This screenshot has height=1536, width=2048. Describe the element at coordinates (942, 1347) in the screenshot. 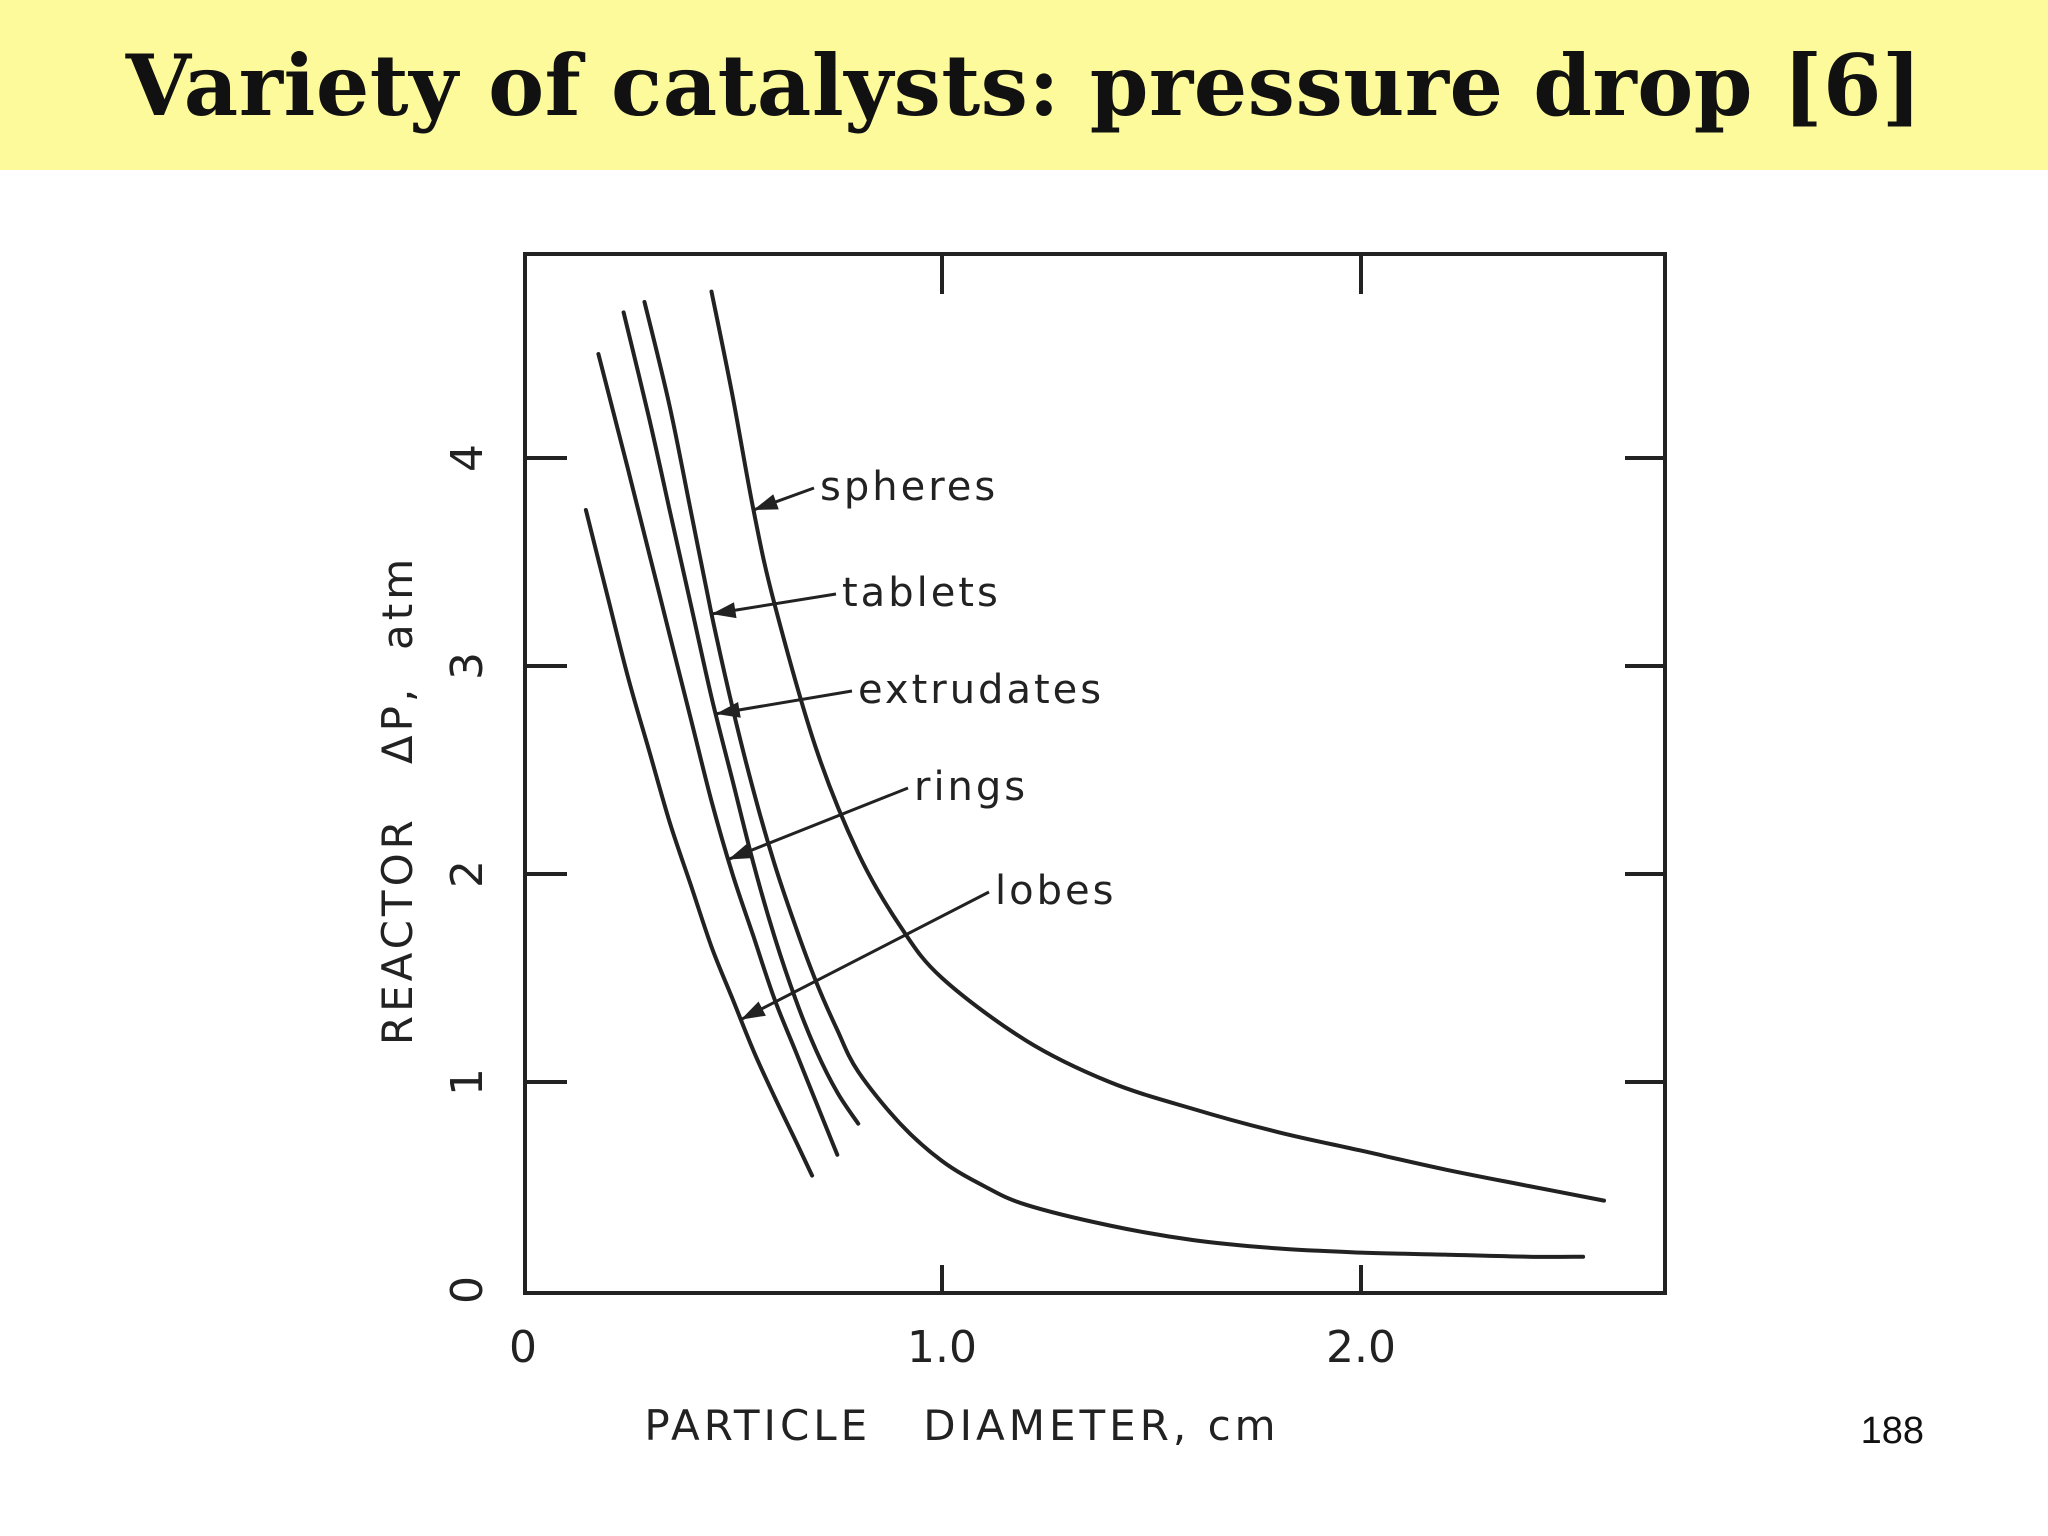

I see `x-tick-label: 1.0` at that location.